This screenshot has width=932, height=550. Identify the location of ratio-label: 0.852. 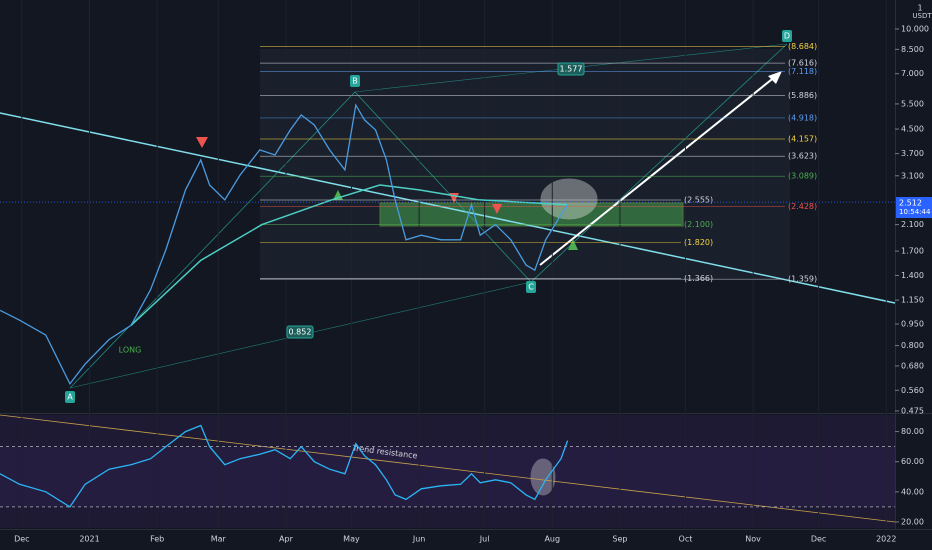
(300, 332).